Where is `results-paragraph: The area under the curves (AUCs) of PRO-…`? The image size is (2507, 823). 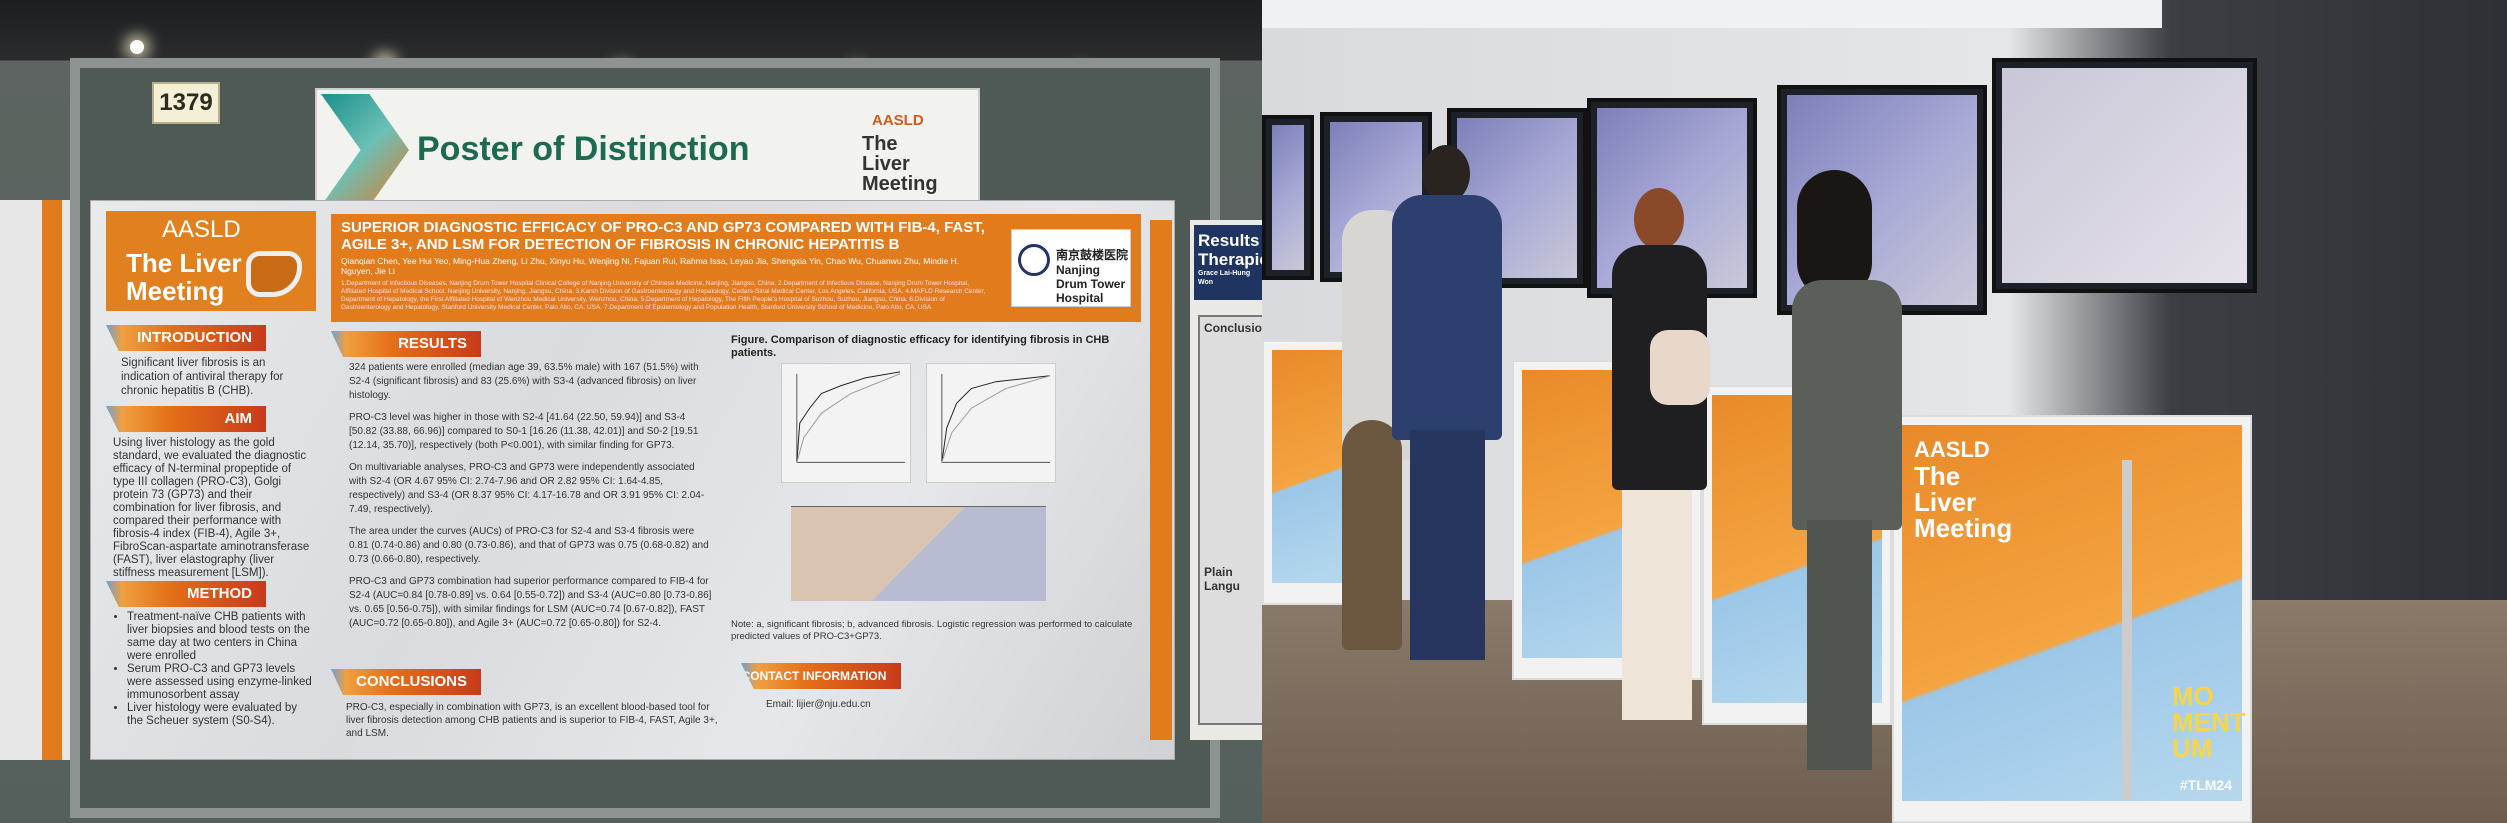
results-paragraph: The area under the curves (AUCs) of PRO-… is located at coordinates (529, 545).